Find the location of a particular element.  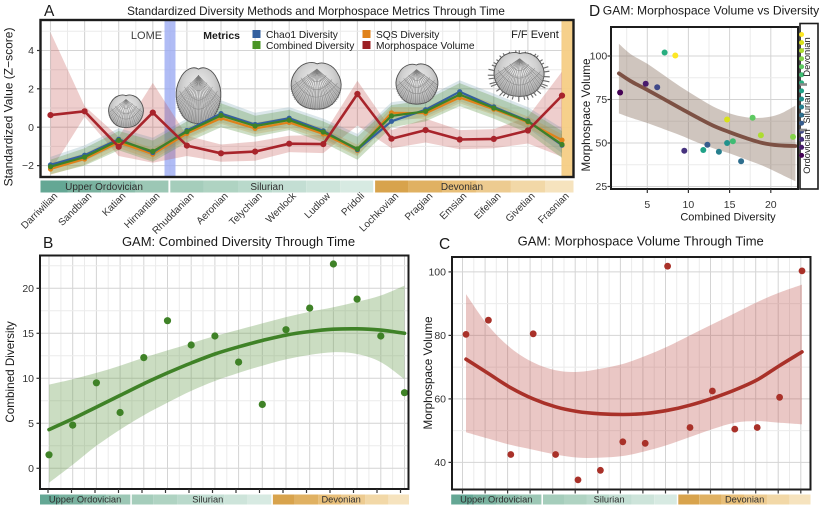

svg-text: Katian is located at coordinates (115, 205).